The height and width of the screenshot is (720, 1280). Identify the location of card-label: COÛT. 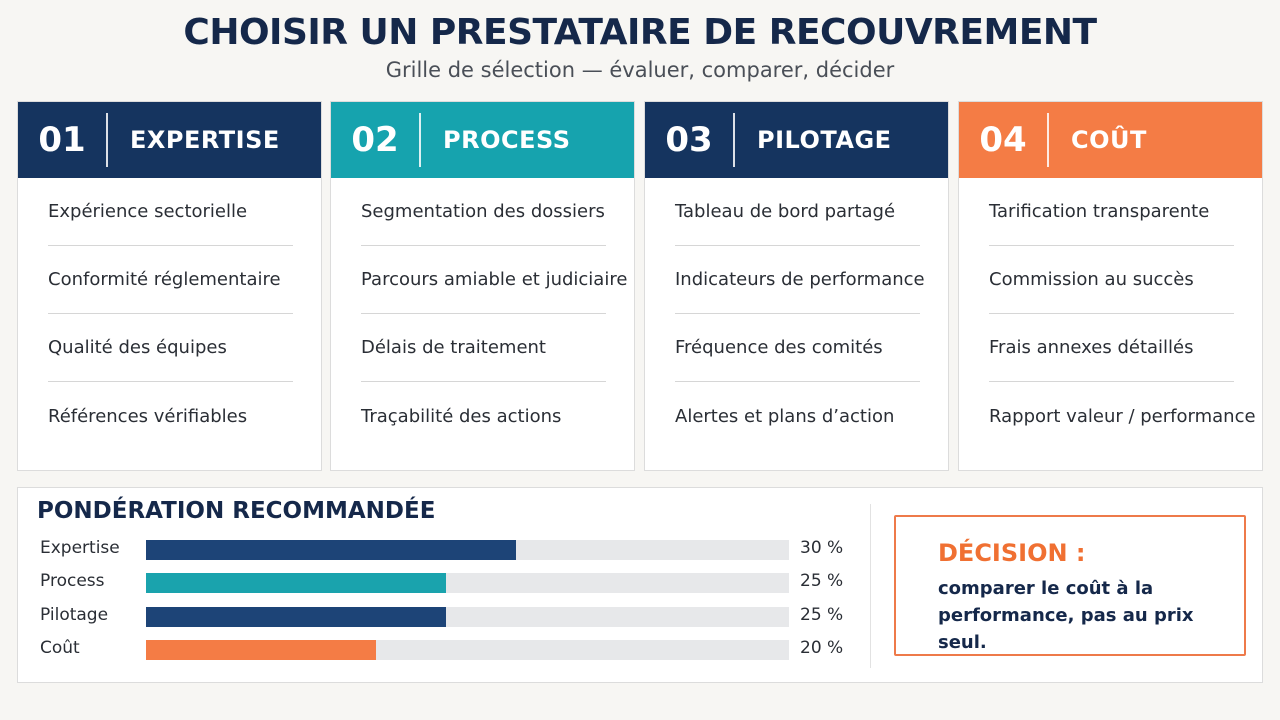
(1109, 140).